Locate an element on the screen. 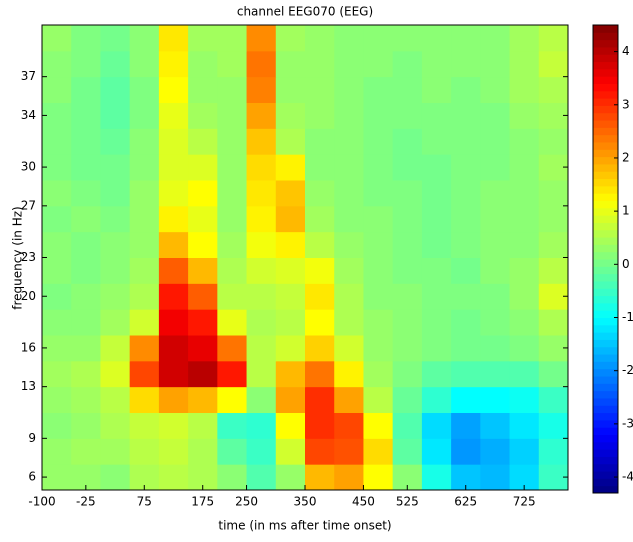 The height and width of the screenshot is (542, 633). colorbar-tick-label: -3 is located at coordinates (627, 423).